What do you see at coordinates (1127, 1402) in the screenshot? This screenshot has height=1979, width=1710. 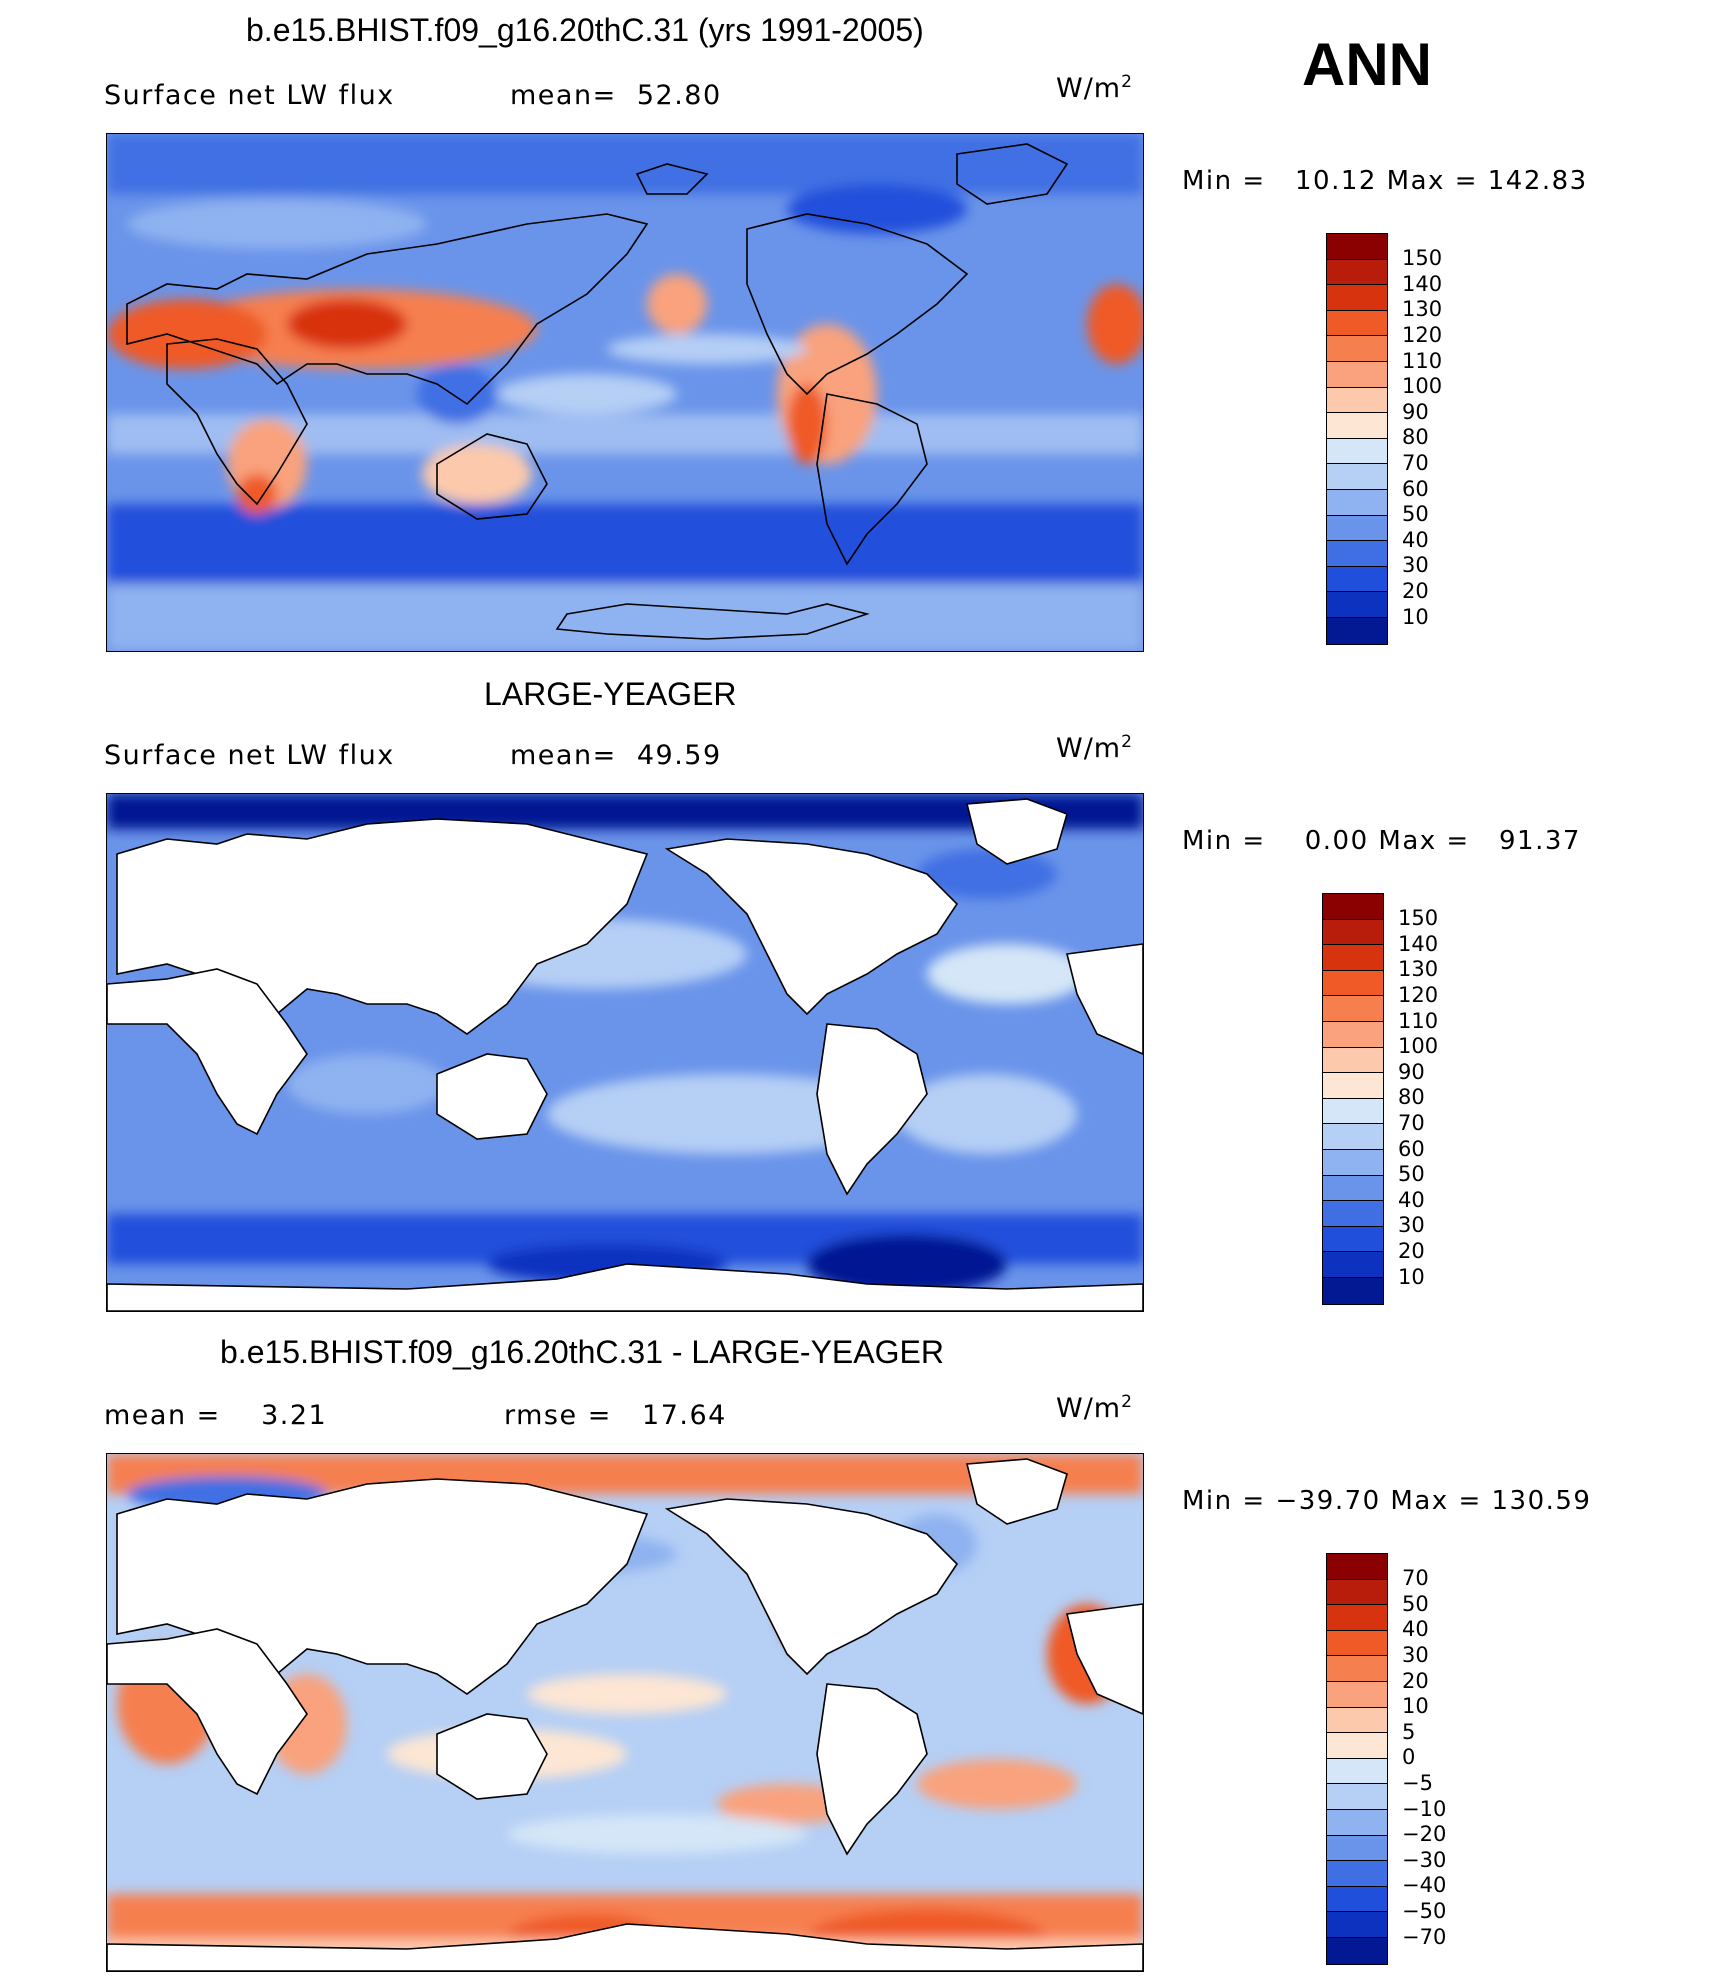 I see `panel-3-units-exponent: 2` at bounding box center [1127, 1402].